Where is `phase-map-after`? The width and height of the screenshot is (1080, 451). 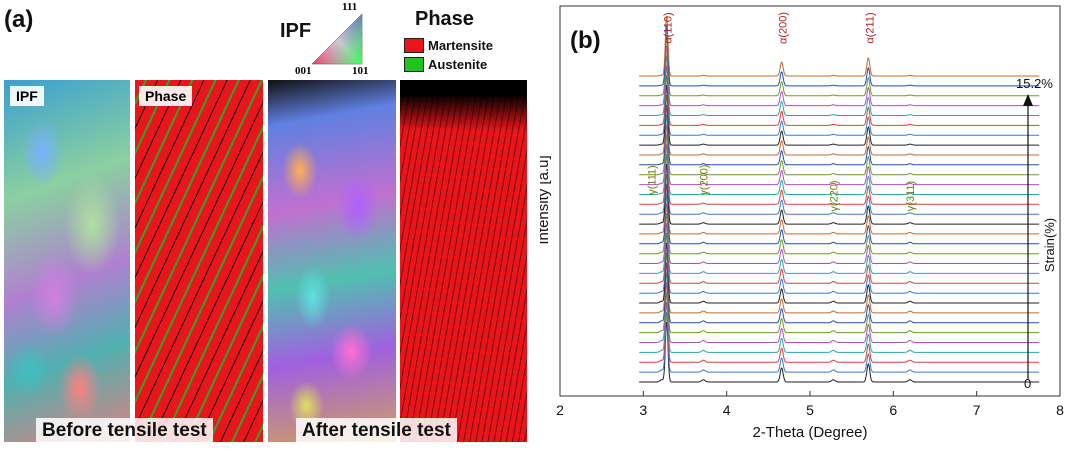
phase-map-after is located at coordinates (463, 261).